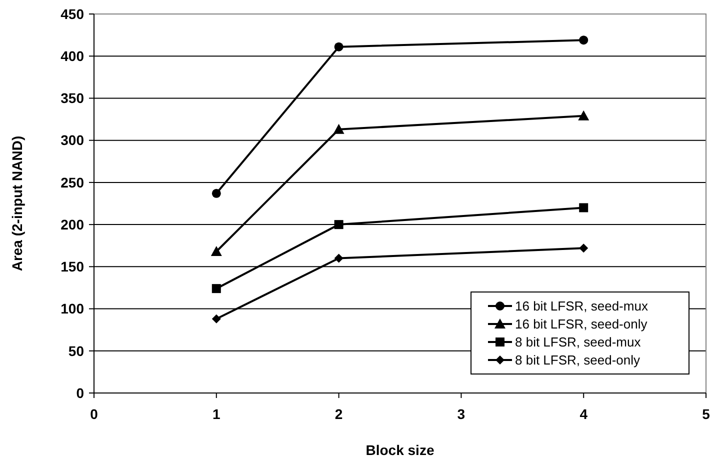 The height and width of the screenshot is (463, 712). Describe the element at coordinates (216, 414) in the screenshot. I see `x-tick-label: 1` at that location.